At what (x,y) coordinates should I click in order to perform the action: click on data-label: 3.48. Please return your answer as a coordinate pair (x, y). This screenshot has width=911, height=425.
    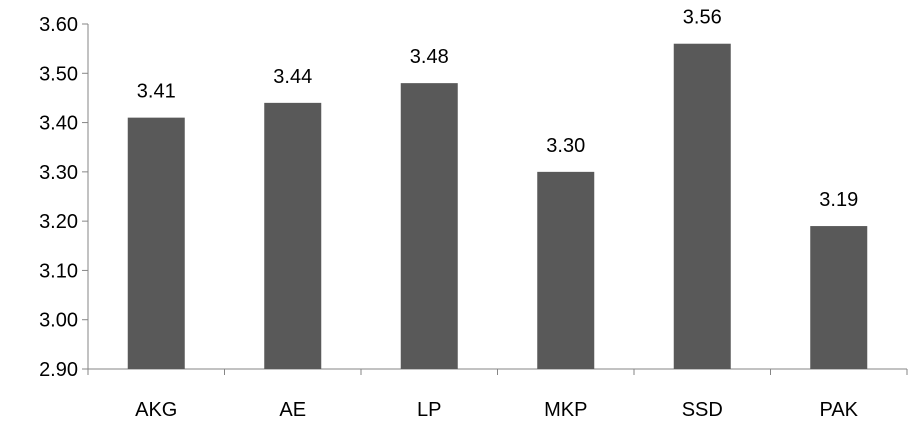
    Looking at the image, I should click on (429, 57).